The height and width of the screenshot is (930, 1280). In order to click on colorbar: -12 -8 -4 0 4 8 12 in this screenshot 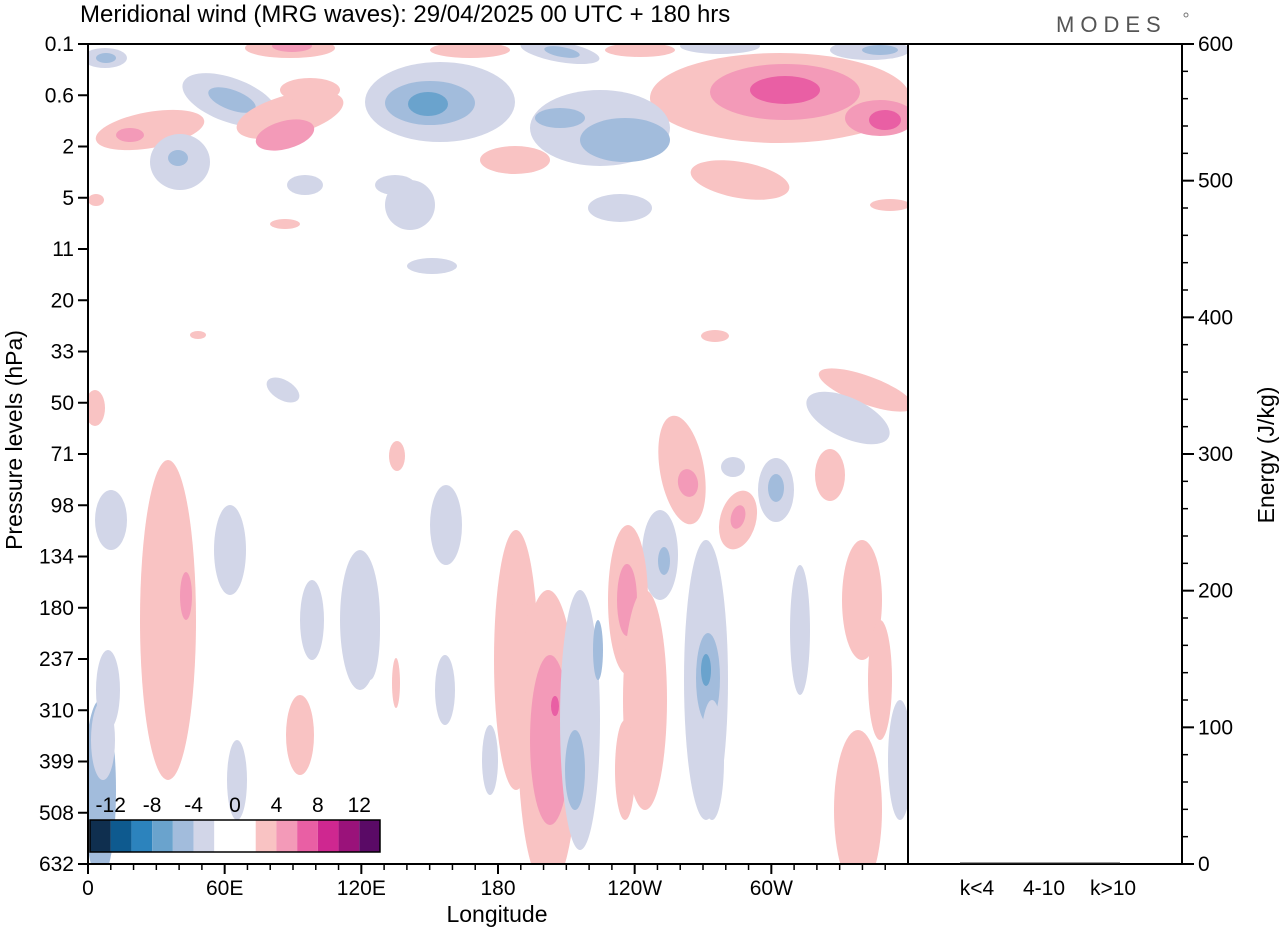, I will do `click(235, 823)`.